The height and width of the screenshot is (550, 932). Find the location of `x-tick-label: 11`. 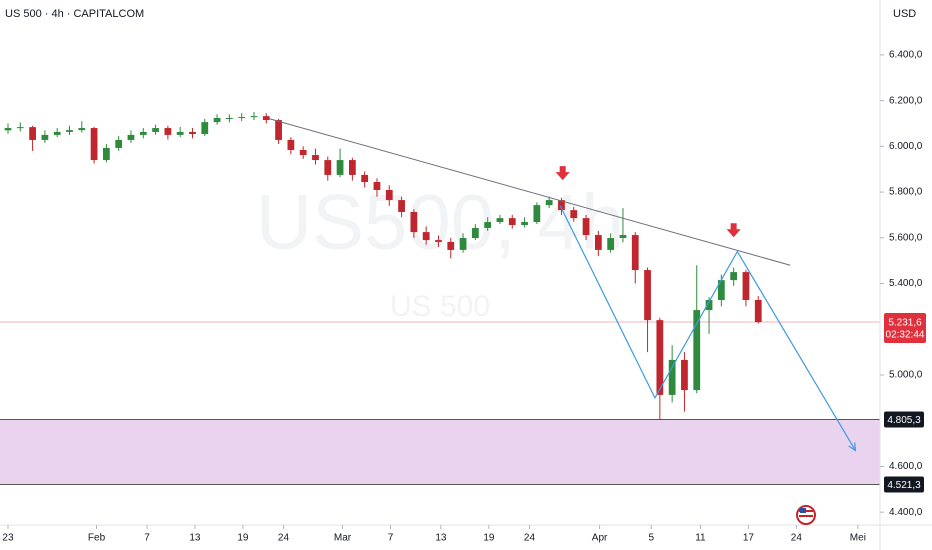

x-tick-label: 11 is located at coordinates (700, 538).